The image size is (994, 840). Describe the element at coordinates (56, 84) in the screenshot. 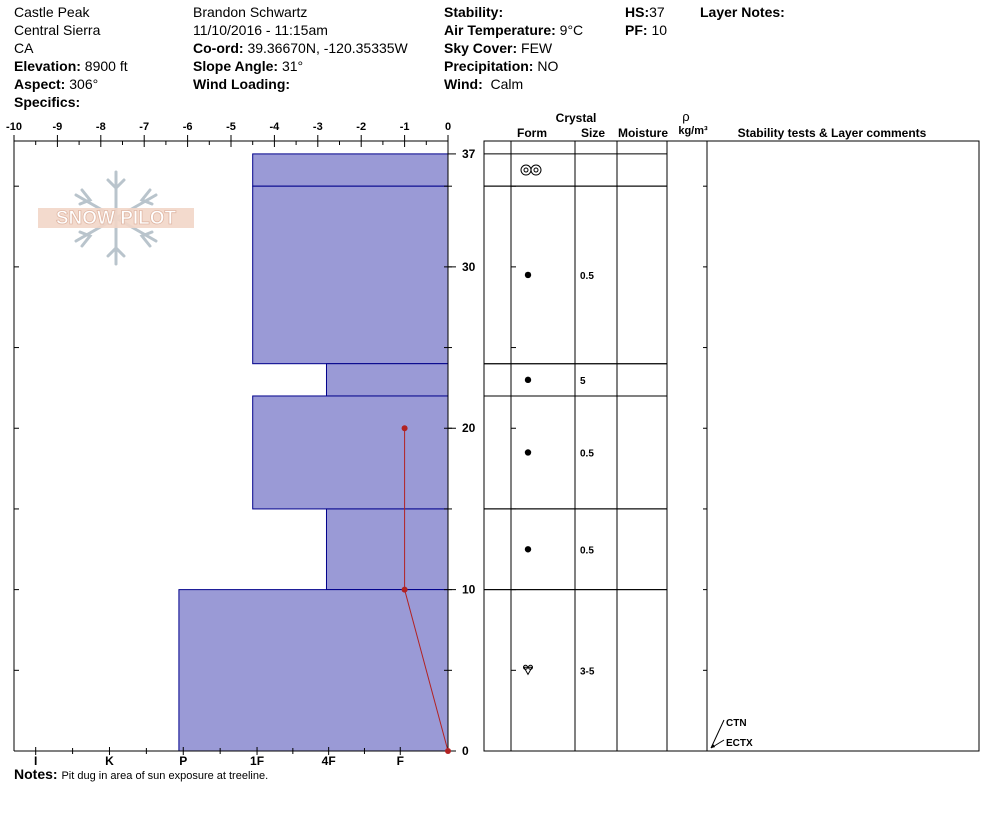

I see `aspect: Aspect: 306°` at that location.